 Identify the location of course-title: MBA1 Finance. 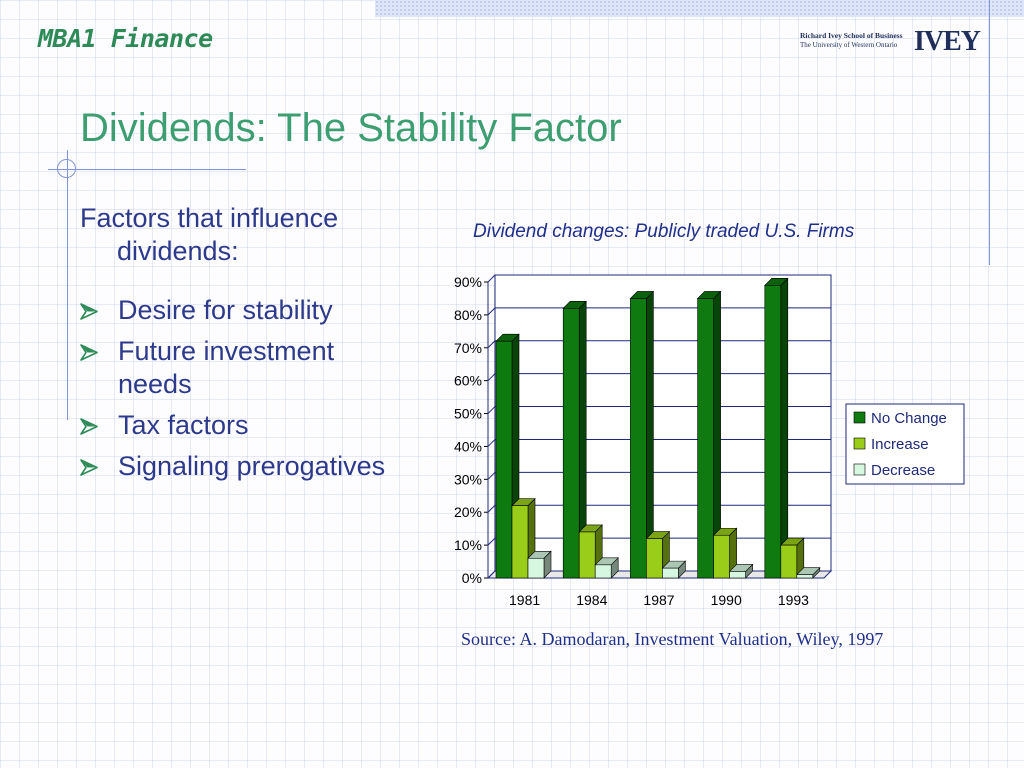
(125, 38).